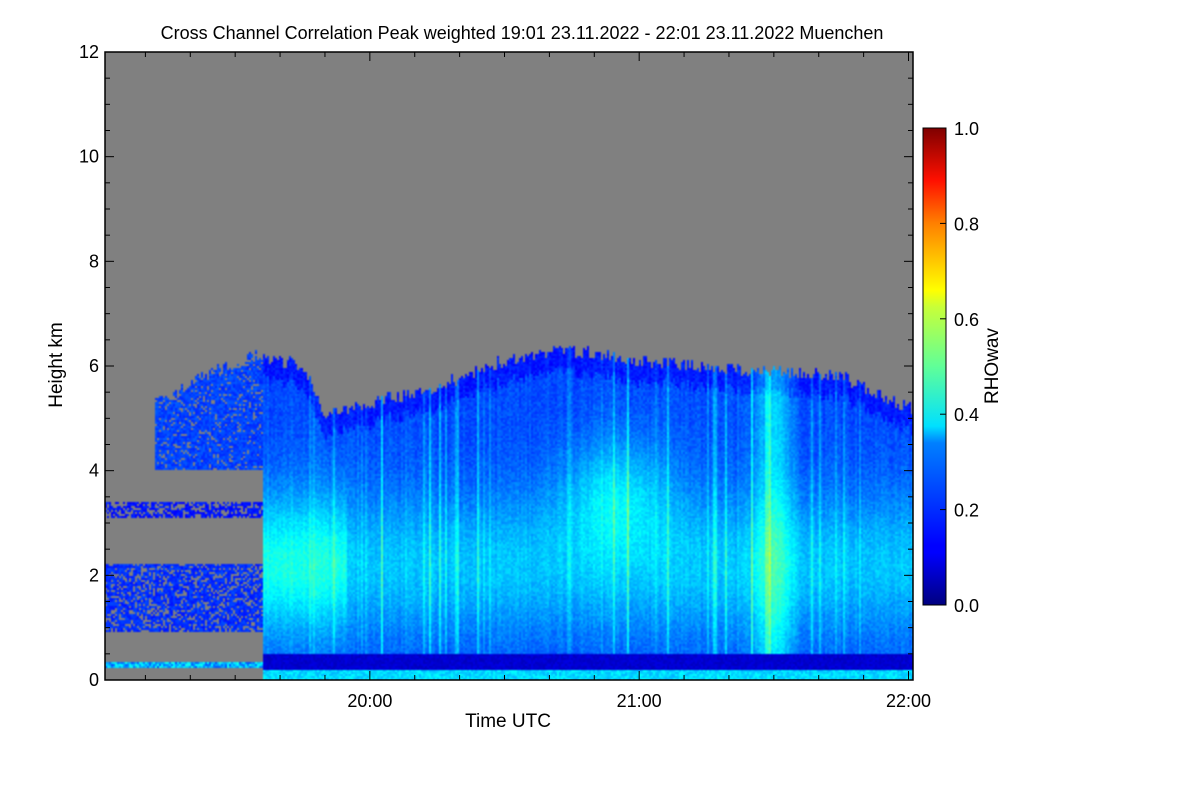 The height and width of the screenshot is (800, 1200). What do you see at coordinates (89, 157) in the screenshot?
I see `y-tick-label: 10` at bounding box center [89, 157].